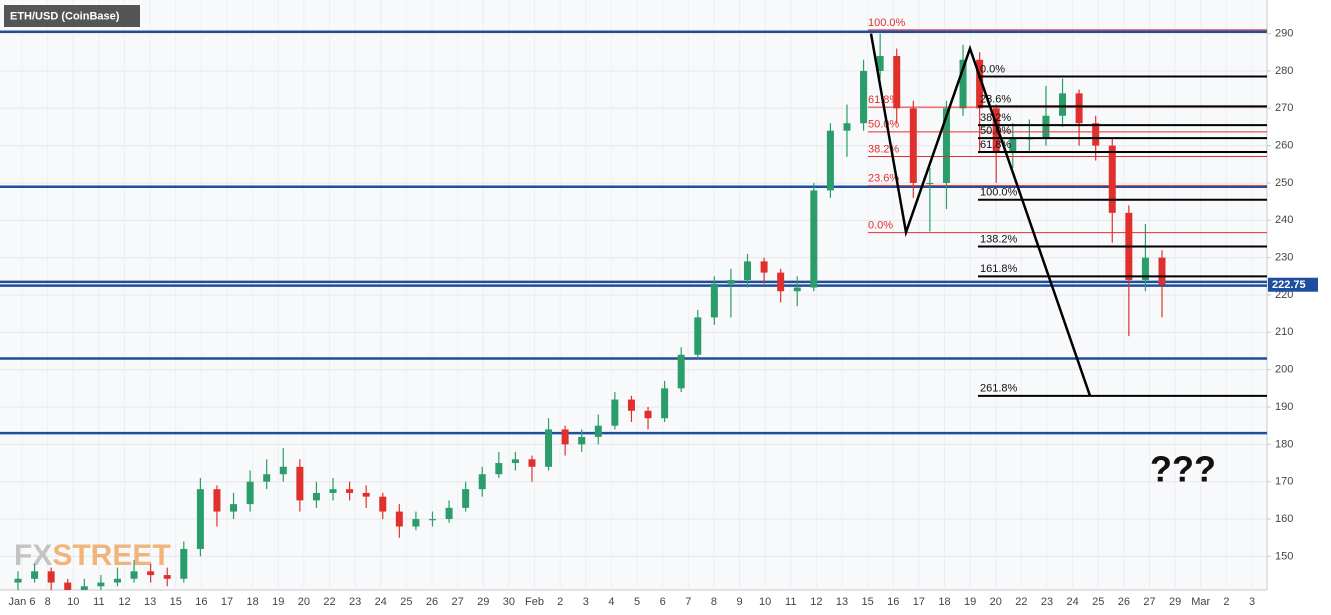 The width and height of the screenshot is (1331, 615). I want to click on x-tick-label: 15, so click(868, 602).